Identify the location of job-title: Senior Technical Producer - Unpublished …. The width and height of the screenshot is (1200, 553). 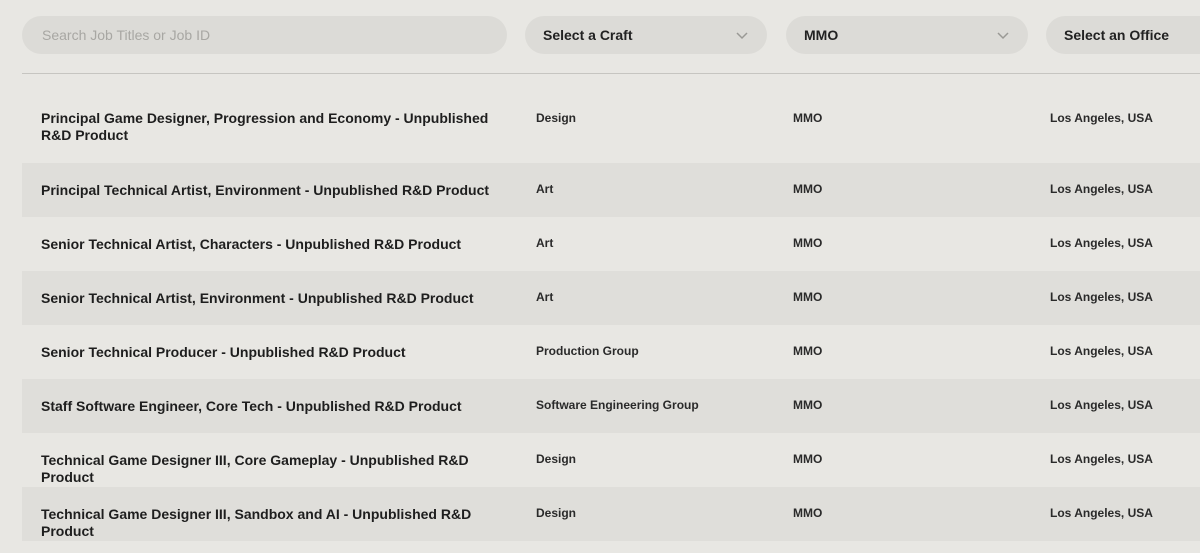
(223, 352).